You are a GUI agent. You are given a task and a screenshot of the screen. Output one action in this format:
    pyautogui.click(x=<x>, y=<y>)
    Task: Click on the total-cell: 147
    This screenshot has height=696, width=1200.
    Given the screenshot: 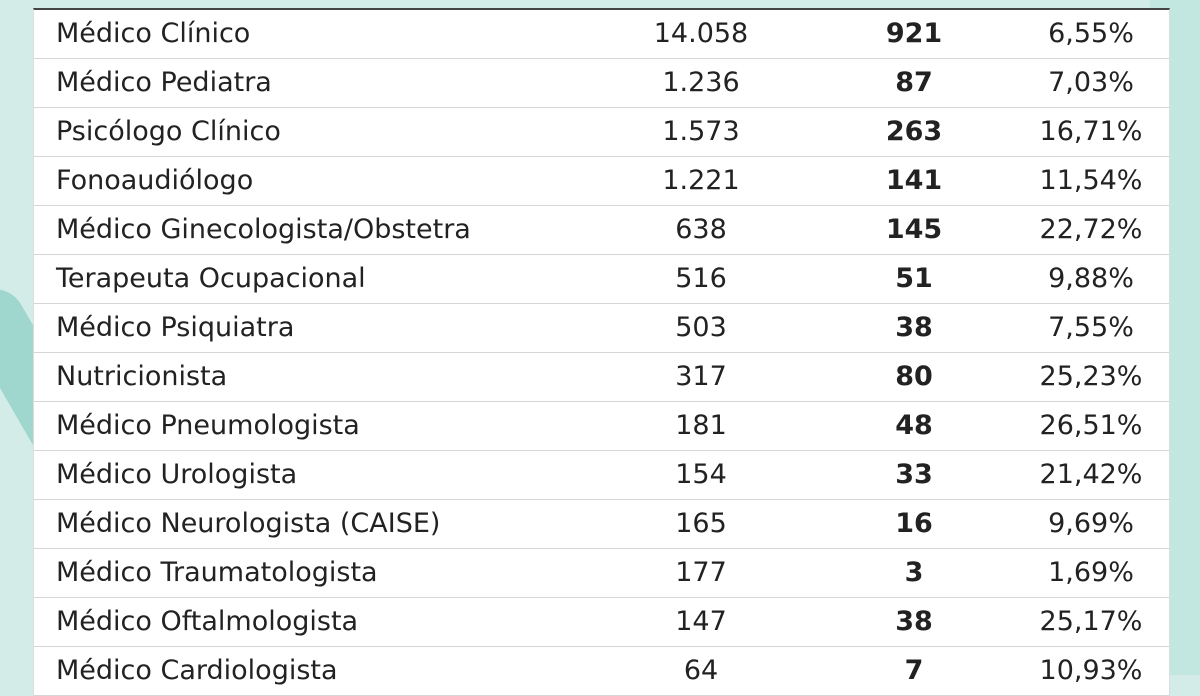 What is the action you would take?
    pyautogui.click(x=701, y=621)
    